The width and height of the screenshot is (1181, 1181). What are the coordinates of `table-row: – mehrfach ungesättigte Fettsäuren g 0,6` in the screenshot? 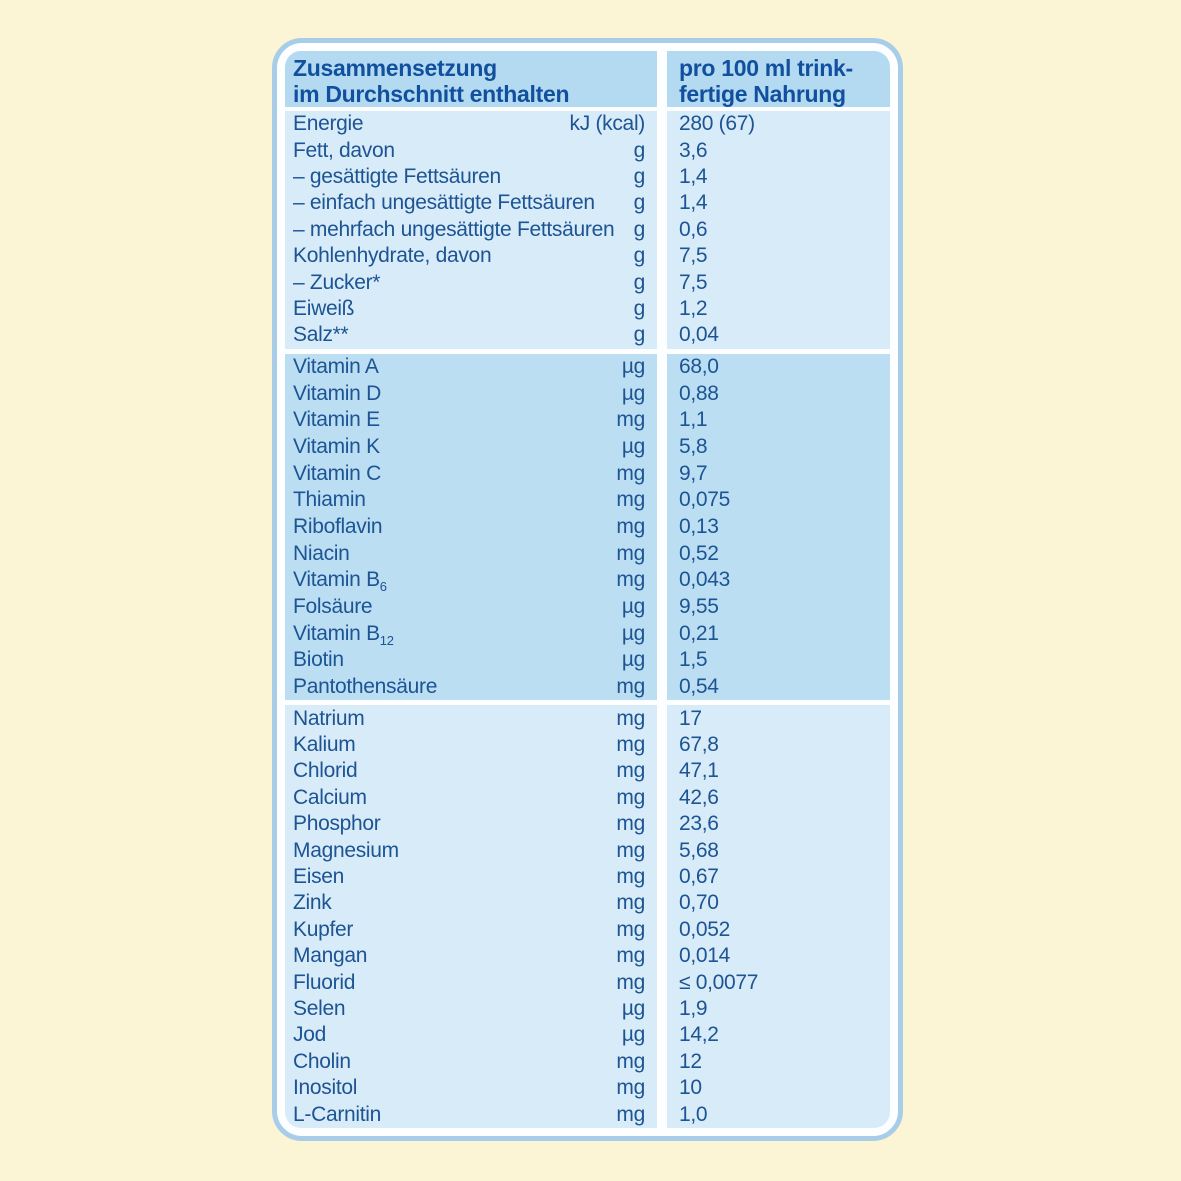 It's located at (587, 230).